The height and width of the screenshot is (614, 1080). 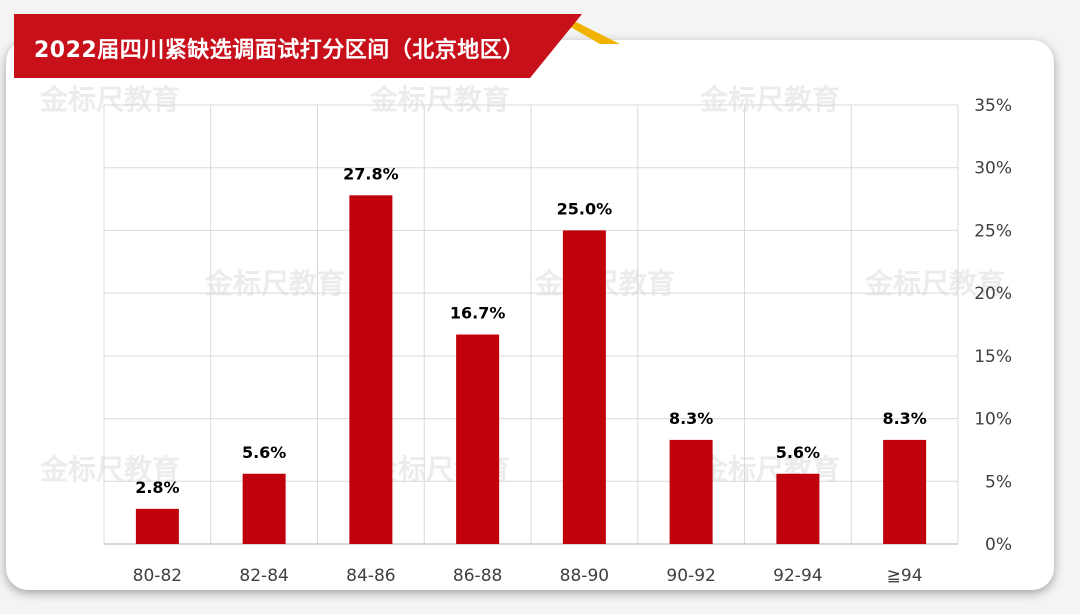 What do you see at coordinates (998, 545) in the screenshot?
I see `y-tick-label: 0%` at bounding box center [998, 545].